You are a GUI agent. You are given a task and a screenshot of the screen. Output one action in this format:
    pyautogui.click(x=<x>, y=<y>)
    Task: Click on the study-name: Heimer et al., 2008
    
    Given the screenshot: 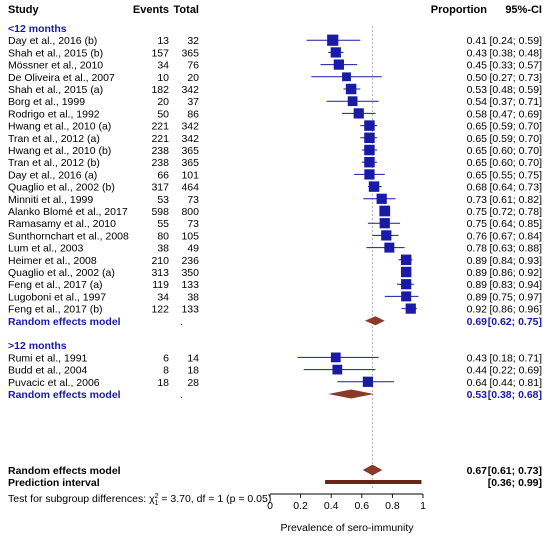 What is the action you would take?
    pyautogui.click(x=52, y=261)
    